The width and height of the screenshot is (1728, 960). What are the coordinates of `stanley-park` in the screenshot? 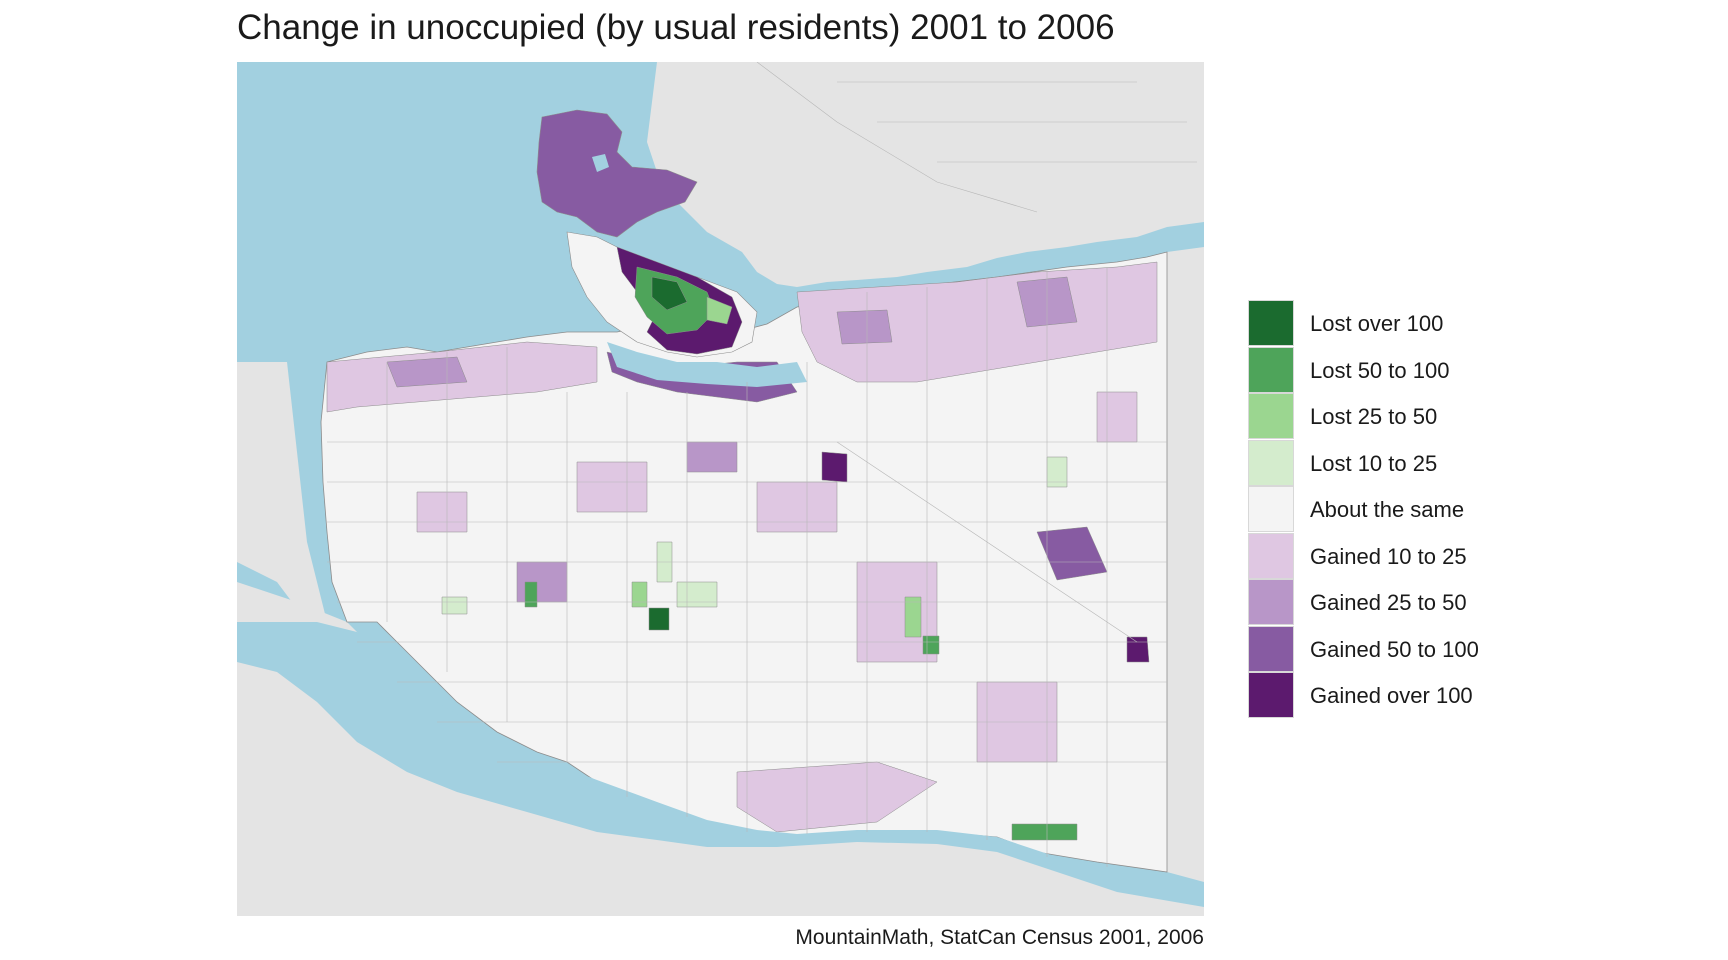 It's located at (617, 173).